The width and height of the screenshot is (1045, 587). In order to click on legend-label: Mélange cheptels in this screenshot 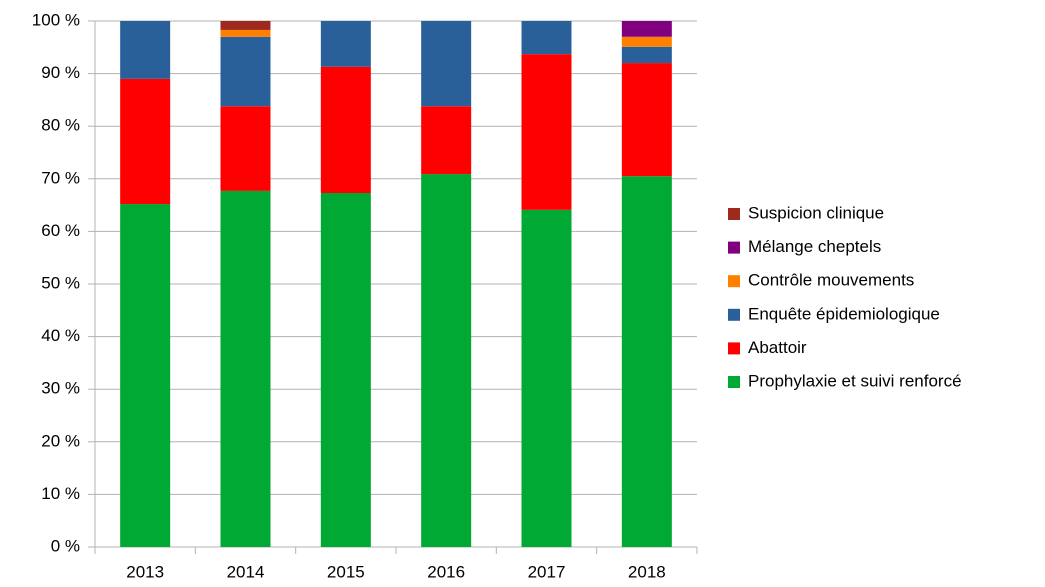, I will do `click(814, 246)`.